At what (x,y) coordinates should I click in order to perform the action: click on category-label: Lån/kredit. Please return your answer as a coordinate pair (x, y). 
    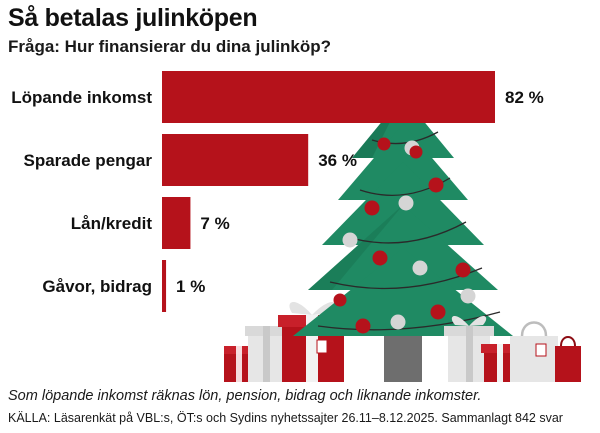
    Looking at the image, I should click on (112, 223).